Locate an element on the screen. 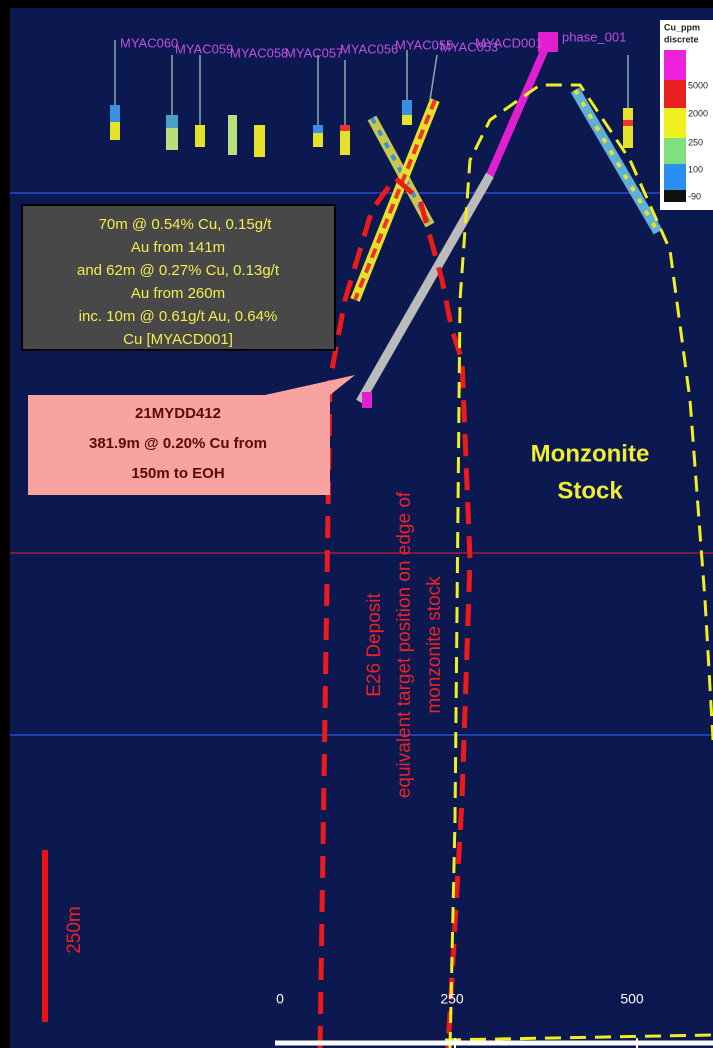  hole-label: MYAC059 is located at coordinates (204, 48).